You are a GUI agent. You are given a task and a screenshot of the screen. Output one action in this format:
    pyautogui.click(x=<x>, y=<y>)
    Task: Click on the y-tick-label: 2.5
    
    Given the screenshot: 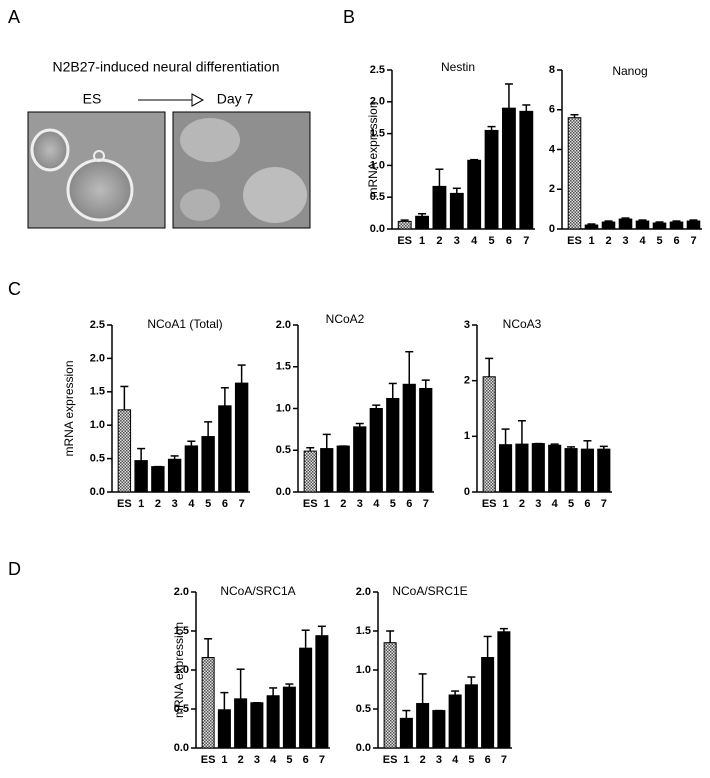 What is the action you would take?
    pyautogui.click(x=377, y=70)
    